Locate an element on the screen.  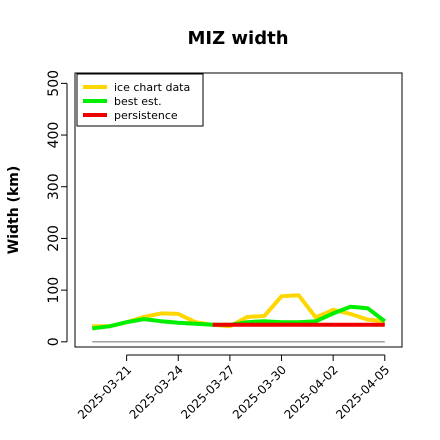
x-tick-label: 2025-04-05 is located at coordinates (362, 392).